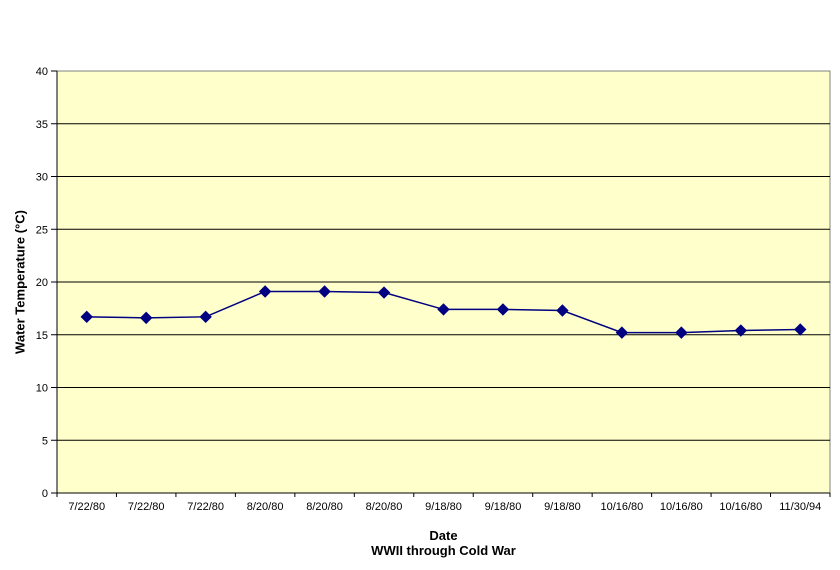 The image size is (840, 570). Describe the element at coordinates (443, 550) in the screenshot. I see `x-axis-subtitle: WWII through Cold War` at that location.